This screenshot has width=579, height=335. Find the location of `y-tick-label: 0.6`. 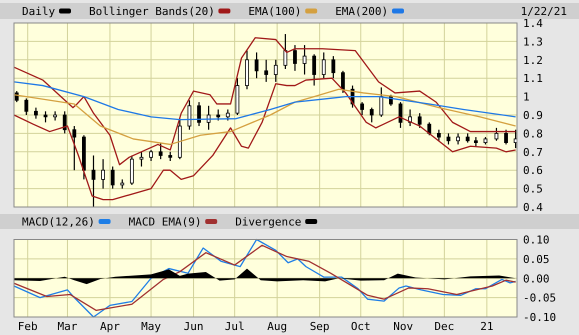

y-tick-label: 0.6 is located at coordinates (533, 171).